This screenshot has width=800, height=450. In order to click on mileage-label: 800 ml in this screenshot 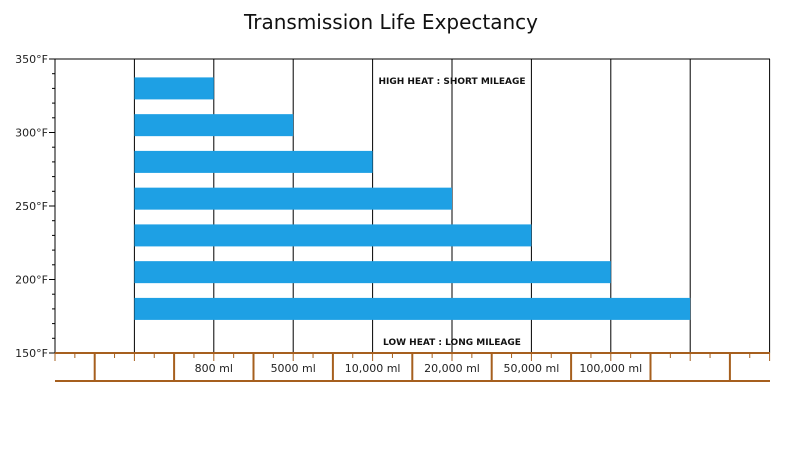, I will do `click(214, 368)`.